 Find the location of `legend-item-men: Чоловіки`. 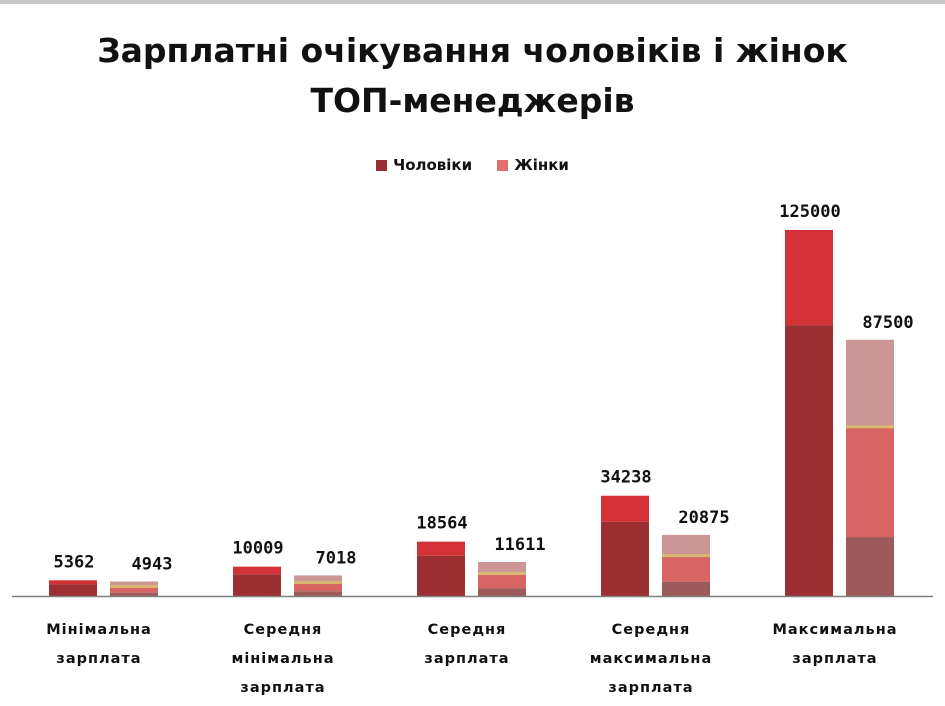

legend-item-men: Чоловіки is located at coordinates (424, 165).